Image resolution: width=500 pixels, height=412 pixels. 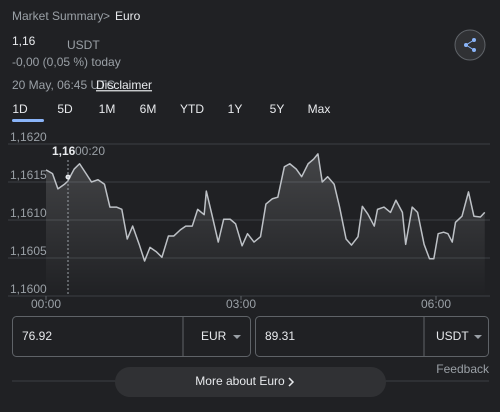 I want to click on range-tab: 1Y, so click(x=235, y=109).